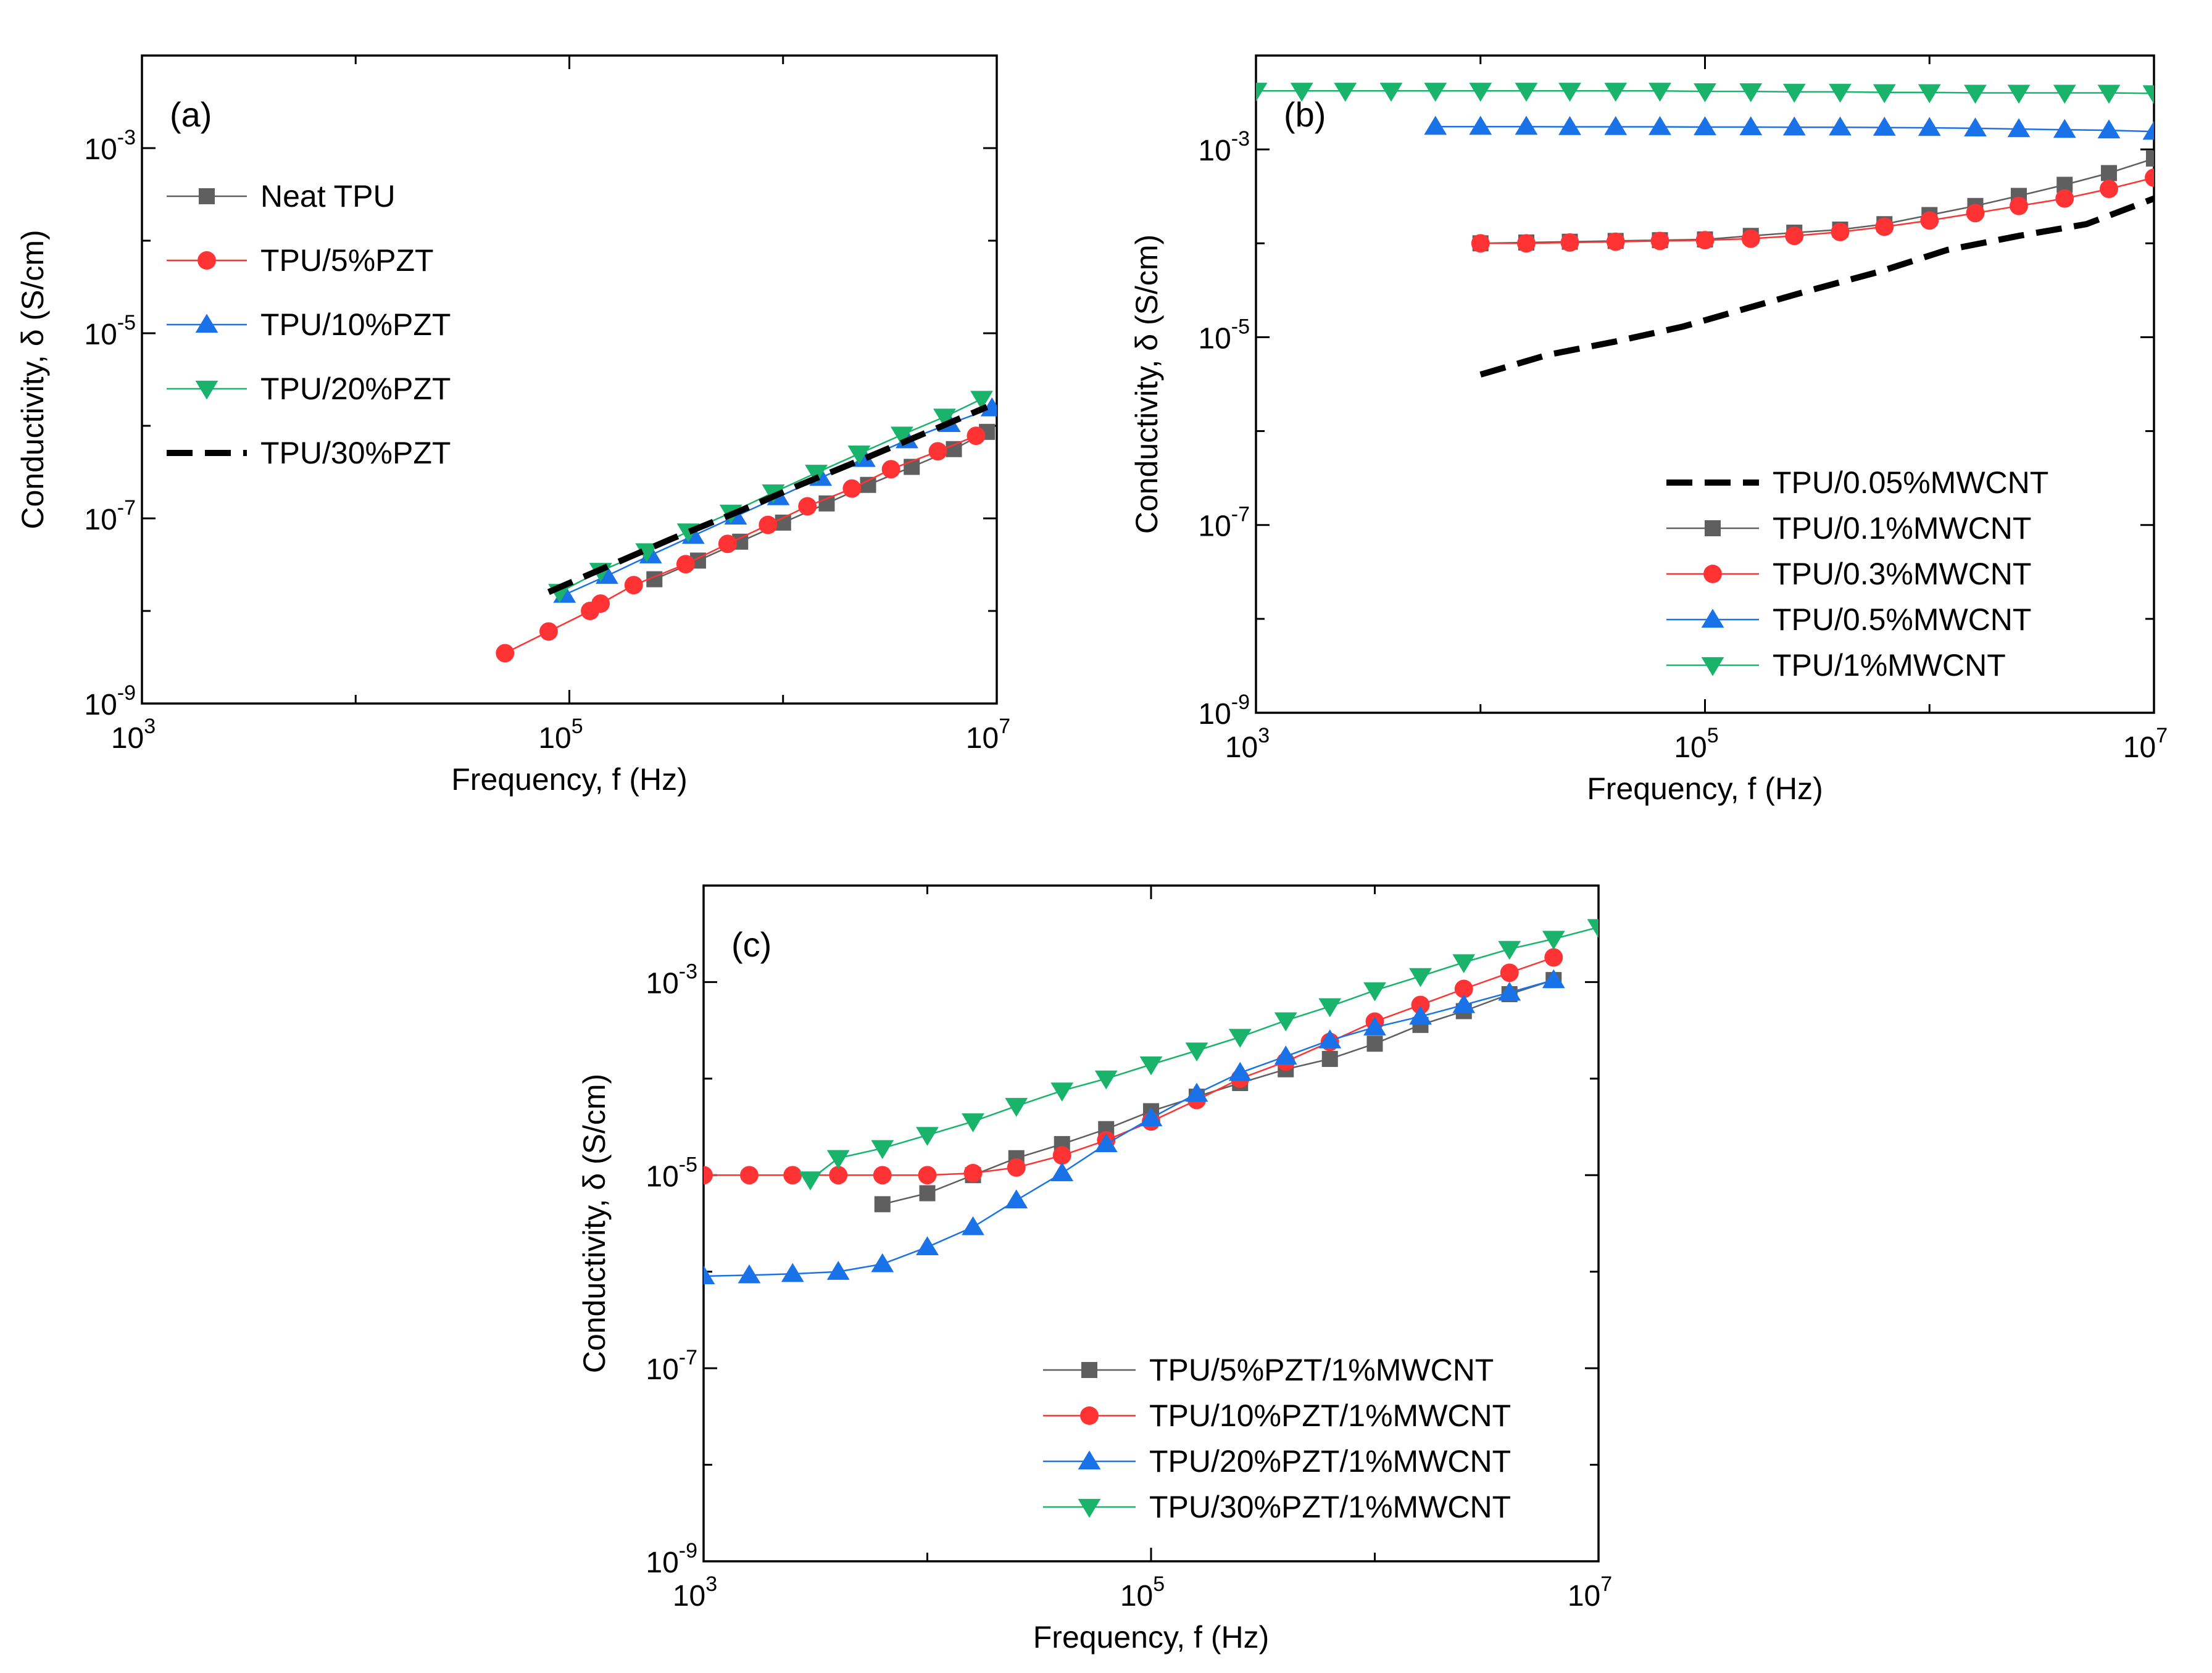  I want to click on series-line, so click(1816, 287).